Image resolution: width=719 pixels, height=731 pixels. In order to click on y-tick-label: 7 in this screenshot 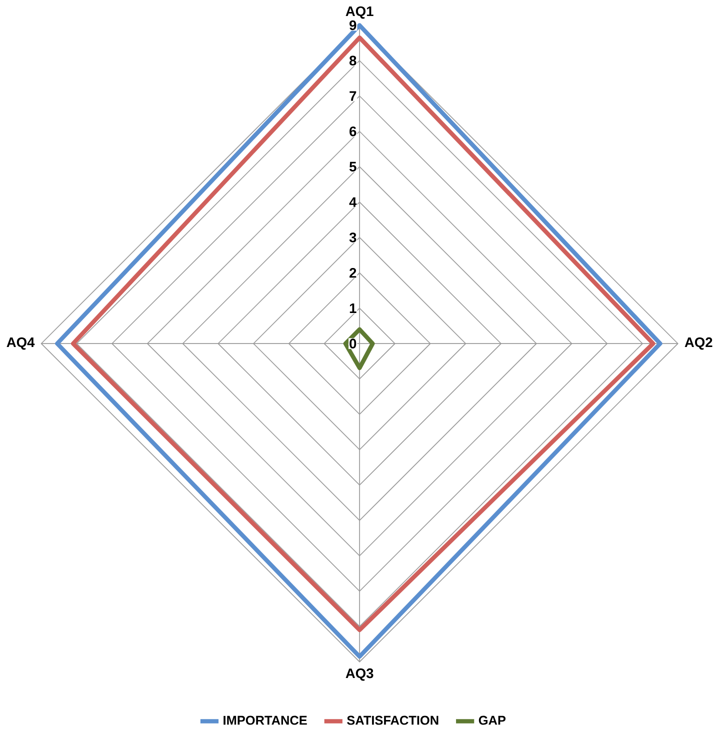, I will do `click(353, 96)`.